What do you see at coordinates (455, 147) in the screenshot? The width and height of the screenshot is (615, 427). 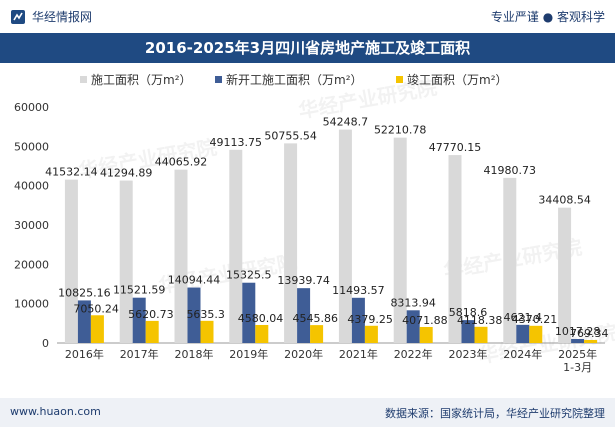 I see `data-label: 47770.15` at bounding box center [455, 147].